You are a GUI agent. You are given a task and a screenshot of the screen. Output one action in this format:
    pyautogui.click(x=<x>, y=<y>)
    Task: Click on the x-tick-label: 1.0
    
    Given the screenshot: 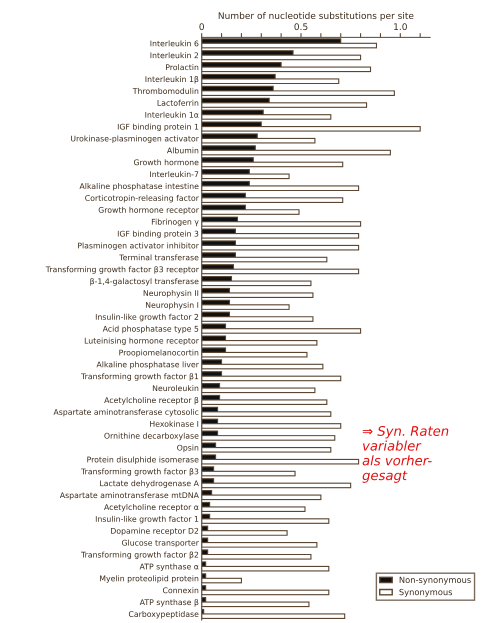 What is the action you would take?
    pyautogui.click(x=400, y=26)
    